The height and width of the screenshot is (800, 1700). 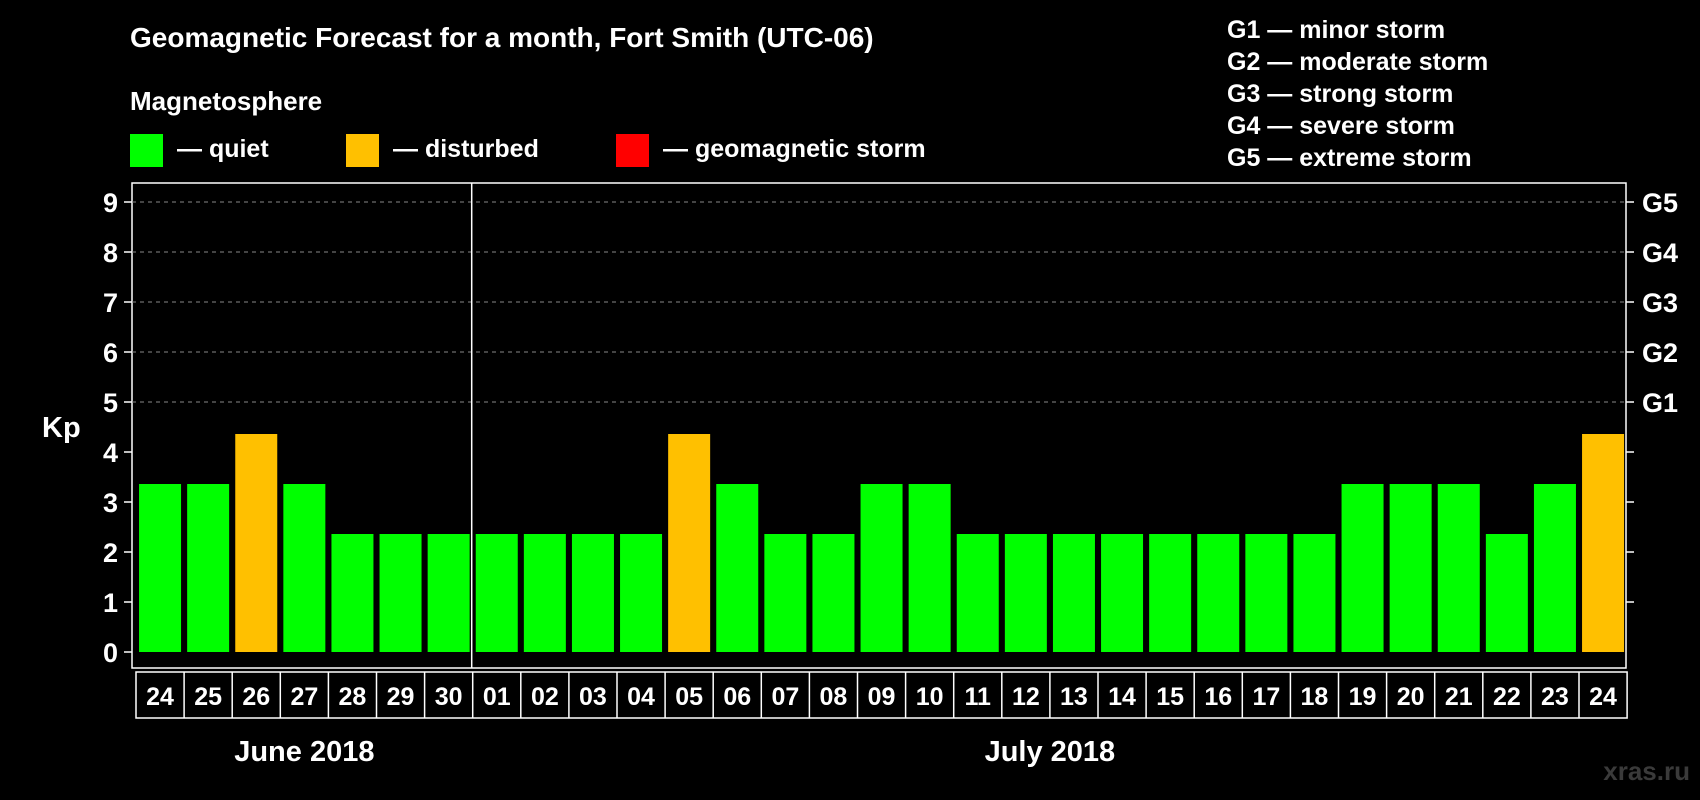 I want to click on date-label-2: 26, so click(x=256, y=697).